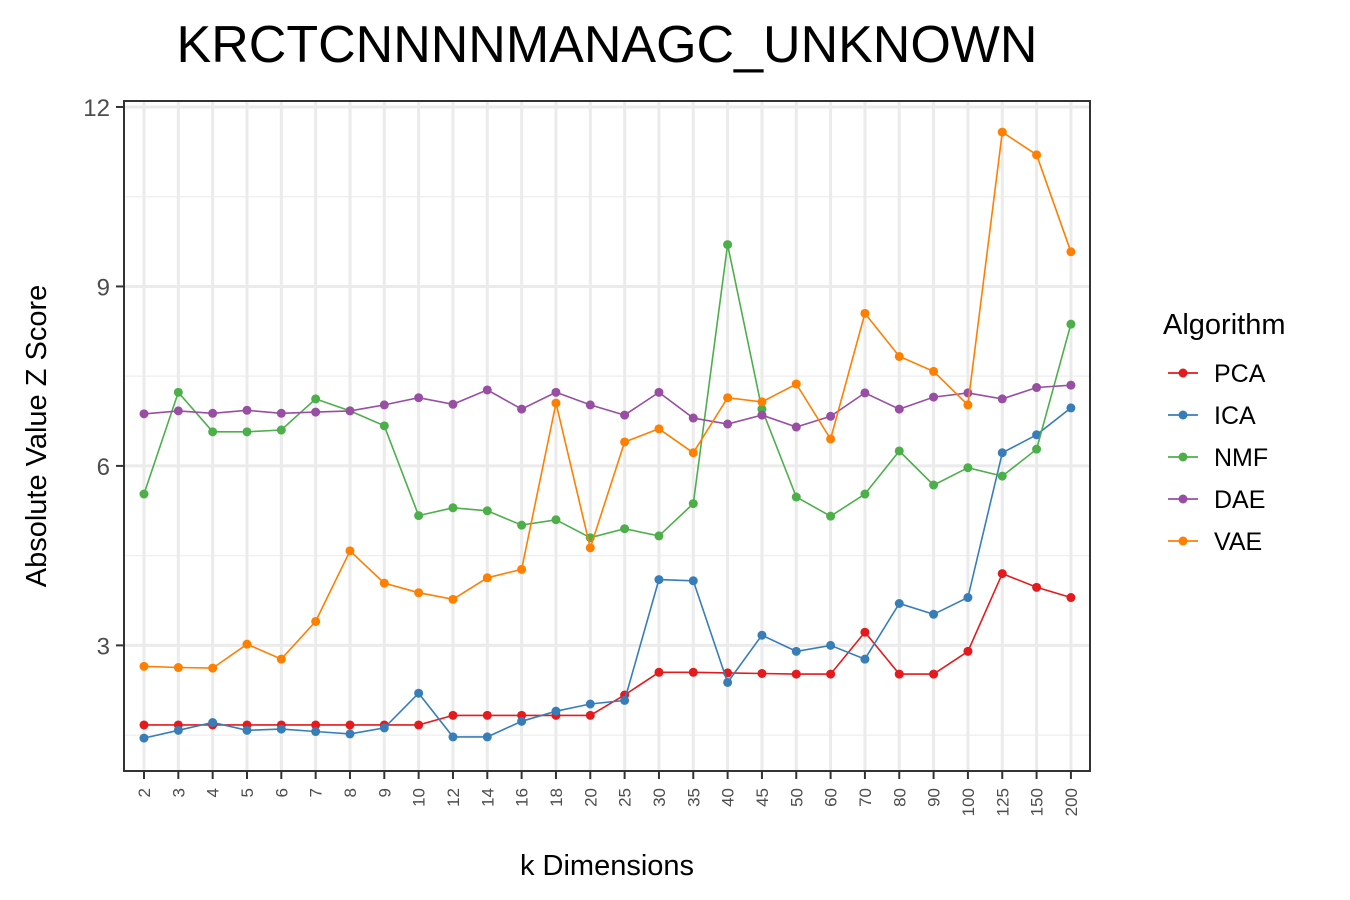 The width and height of the screenshot is (1350, 900). I want to click on x-tick-label: 20, so click(590, 797).